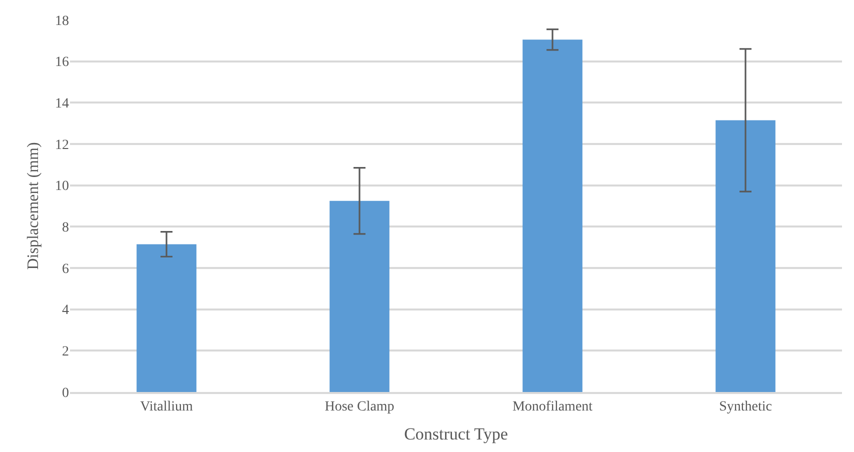 The height and width of the screenshot is (452, 854). Describe the element at coordinates (62, 62) in the screenshot. I see `y-tick-label: 16` at that location.